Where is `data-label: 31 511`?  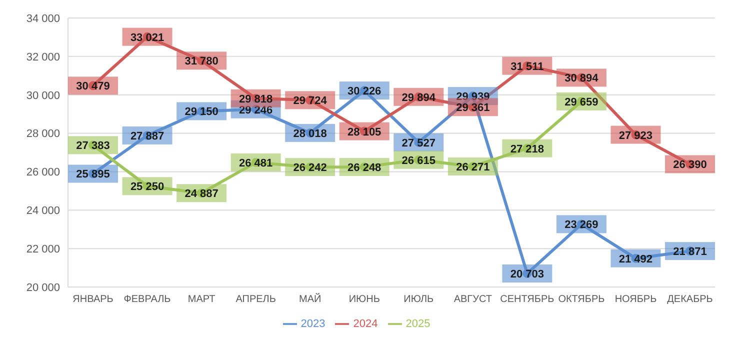
data-label: 31 511 is located at coordinates (527, 66).